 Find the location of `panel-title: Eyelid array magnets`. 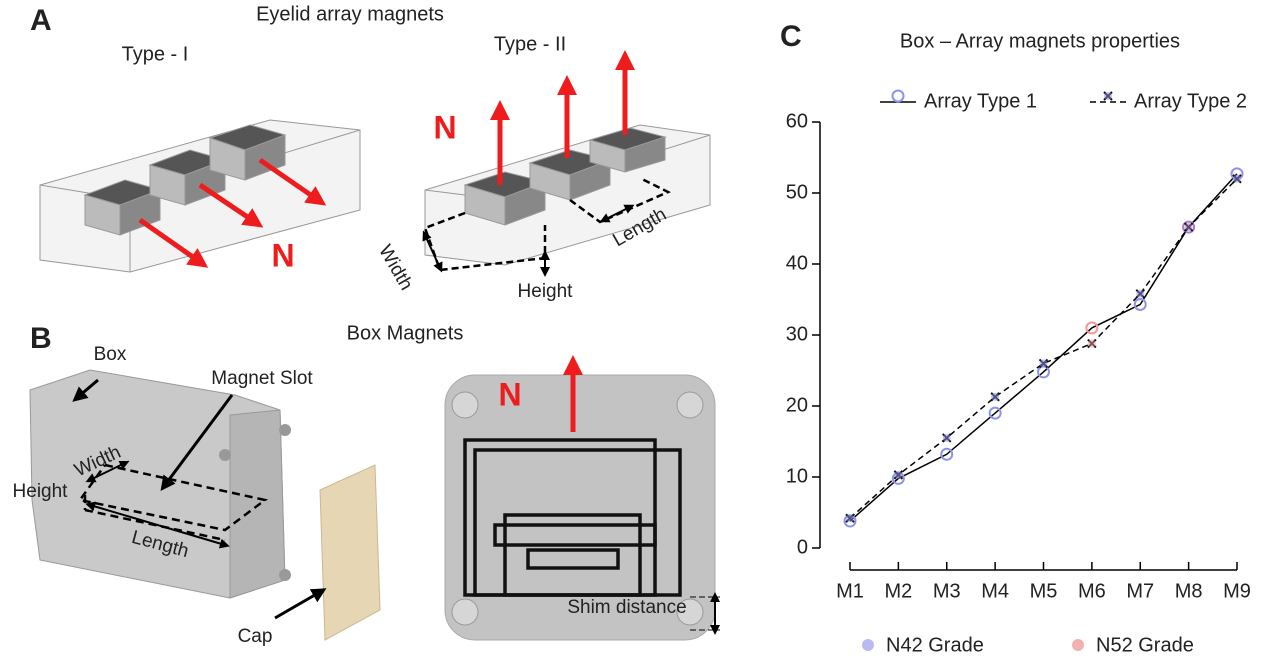

panel-title: Eyelid array magnets is located at coordinates (350, 14).